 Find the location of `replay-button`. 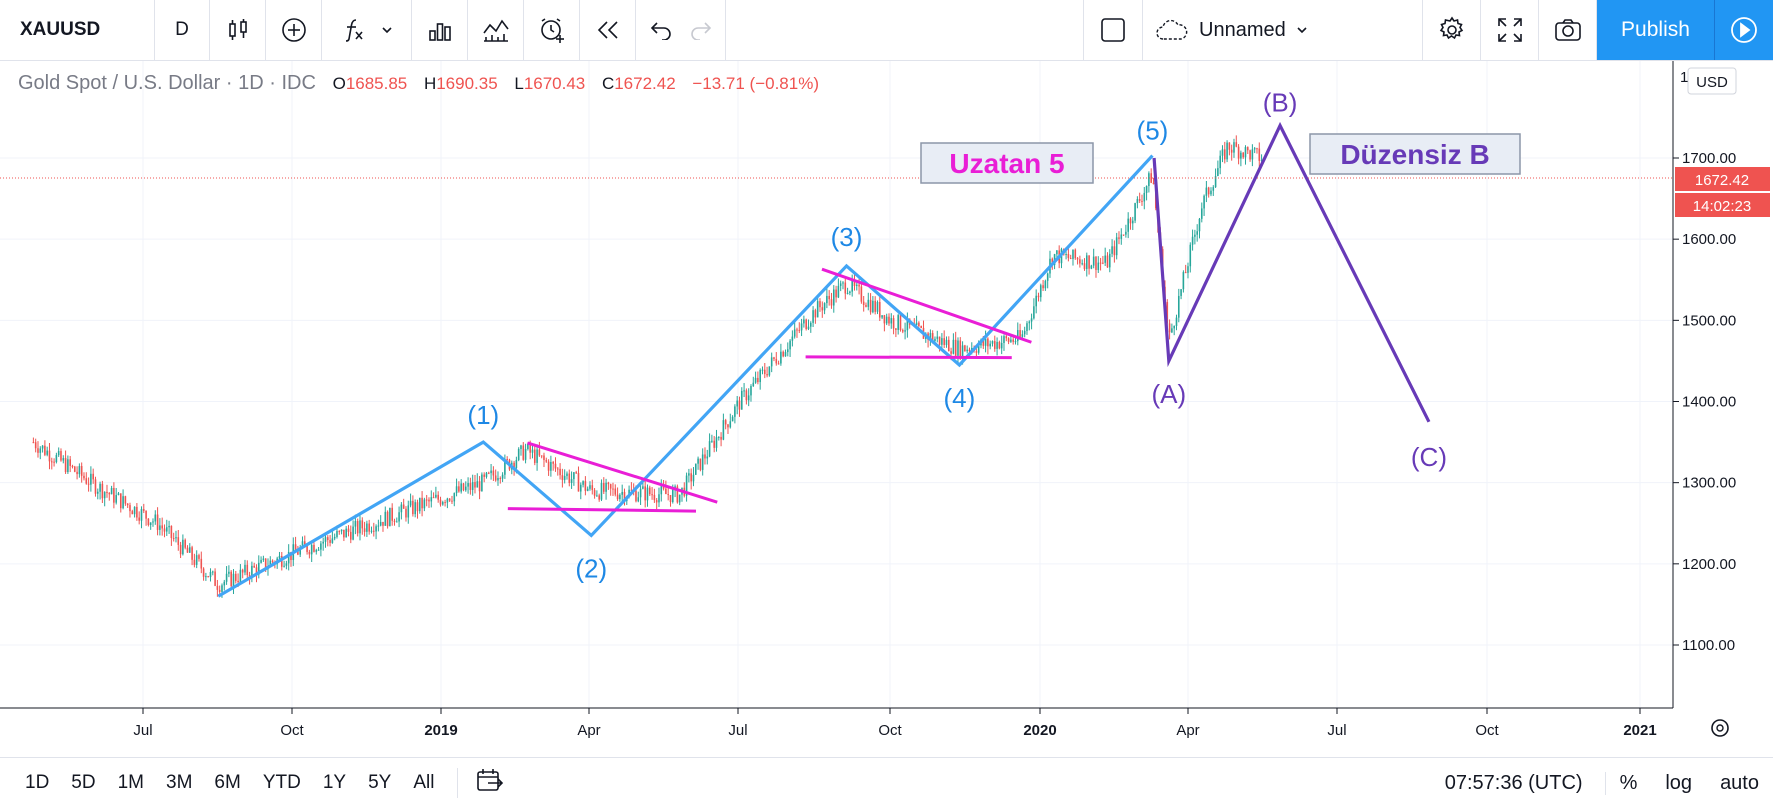

replay-button is located at coordinates (608, 30).